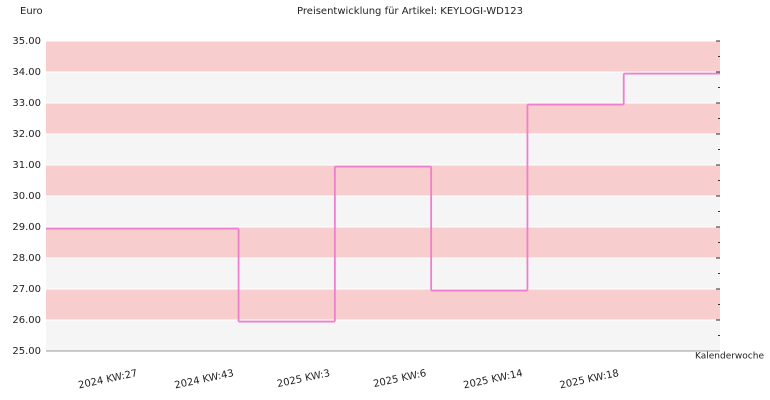  I want to click on x-tick-label: 2025 KW:3, so click(303, 379).